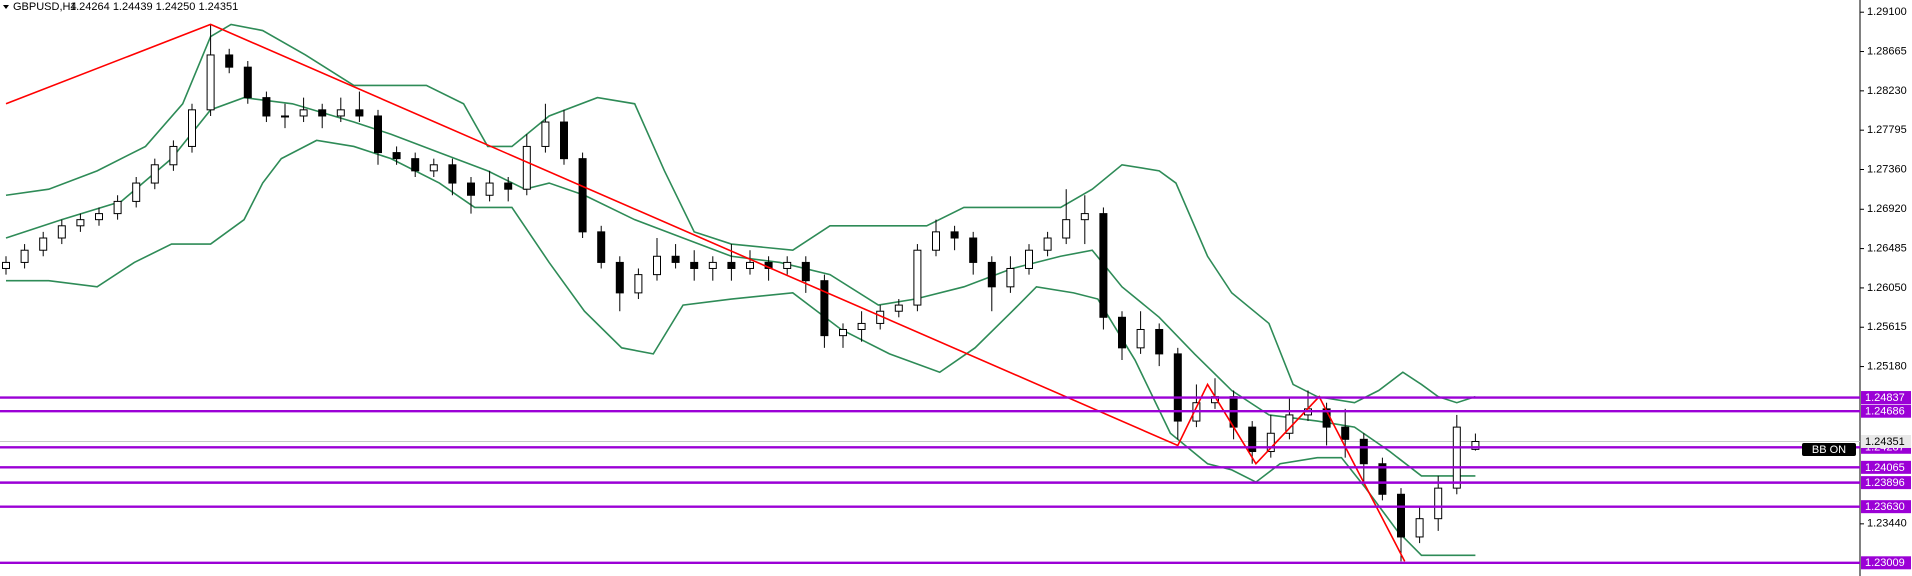 The image size is (1912, 576). What do you see at coordinates (6, 7) in the screenshot?
I see `menu-arrow` at bounding box center [6, 7].